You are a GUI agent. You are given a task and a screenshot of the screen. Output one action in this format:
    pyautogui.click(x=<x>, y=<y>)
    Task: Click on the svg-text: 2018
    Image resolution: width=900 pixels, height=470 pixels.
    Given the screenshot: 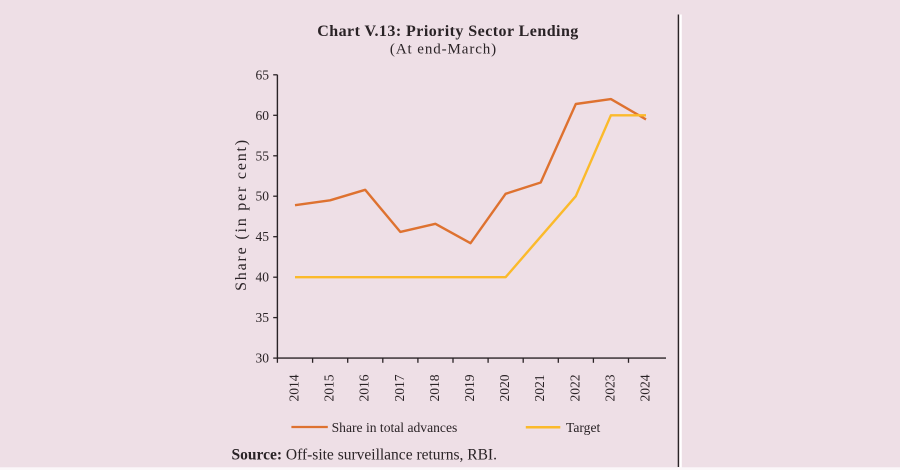 What is the action you would take?
    pyautogui.click(x=434, y=387)
    